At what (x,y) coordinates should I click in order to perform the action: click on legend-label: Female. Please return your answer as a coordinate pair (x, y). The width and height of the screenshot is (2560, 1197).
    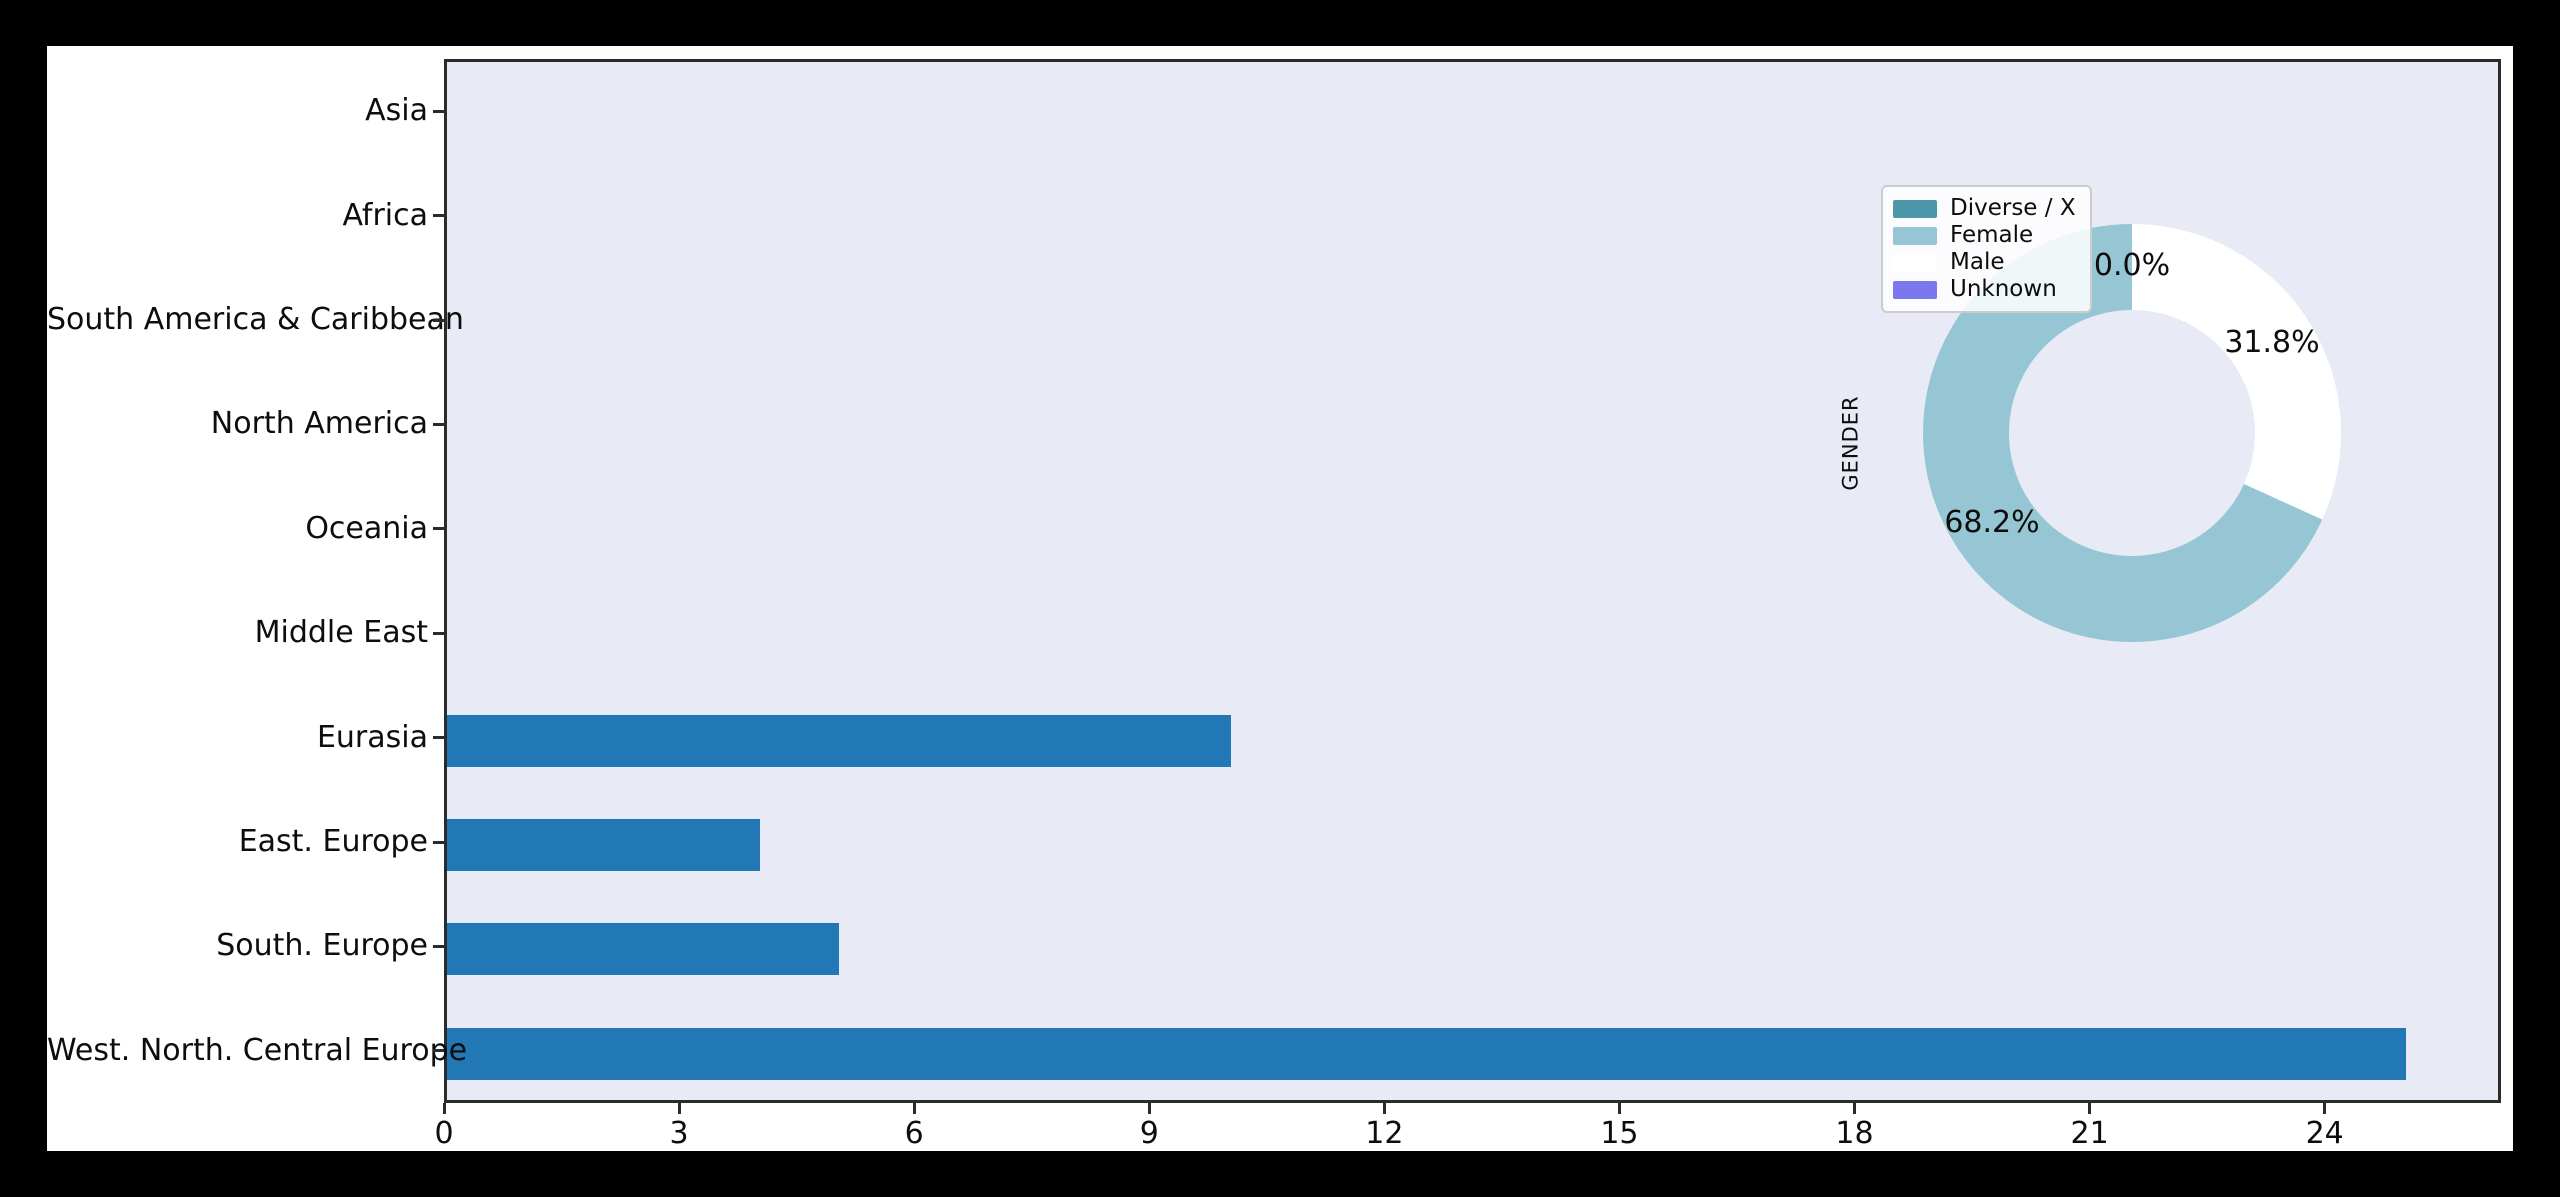
    Looking at the image, I should click on (1992, 235).